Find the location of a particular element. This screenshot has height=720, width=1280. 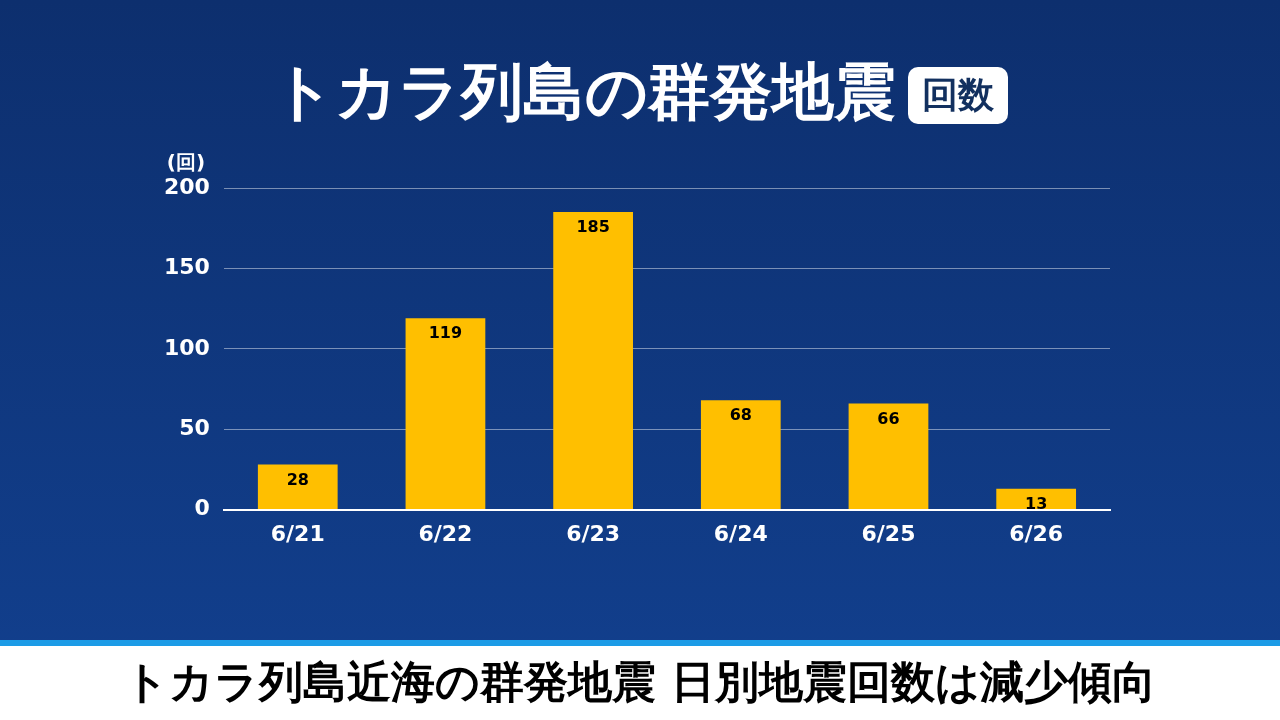

data-label: 185 is located at coordinates (593, 227).